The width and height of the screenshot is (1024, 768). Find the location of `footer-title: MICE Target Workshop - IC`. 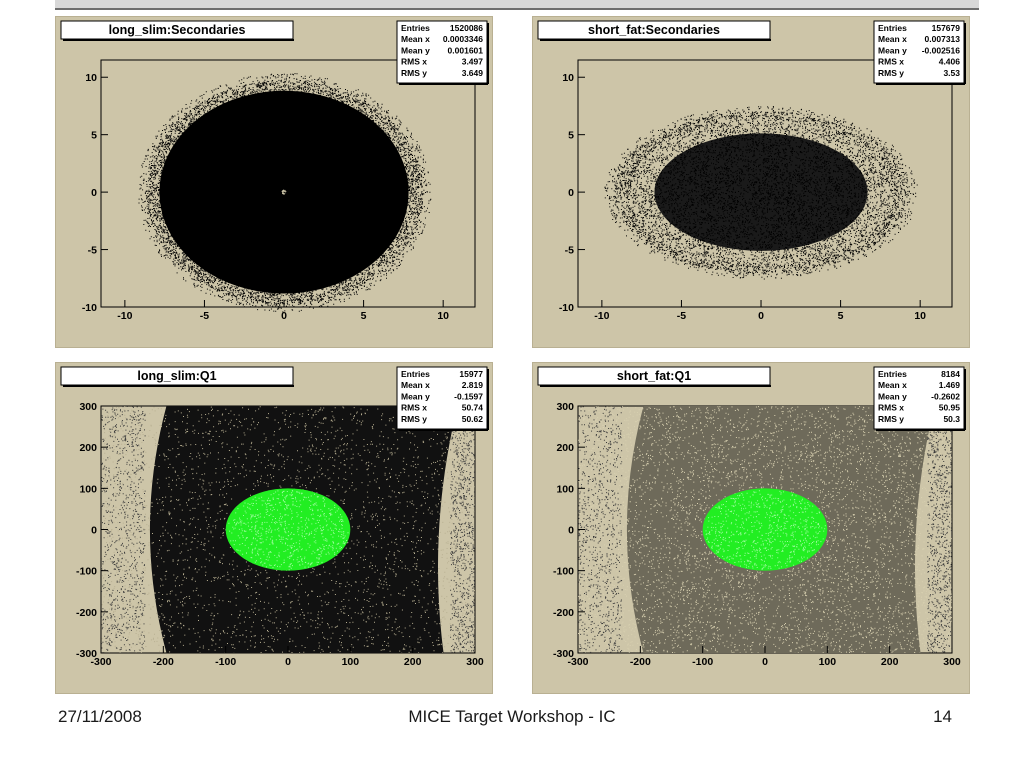

footer-title: MICE Target Workshop - IC is located at coordinates (512, 716).